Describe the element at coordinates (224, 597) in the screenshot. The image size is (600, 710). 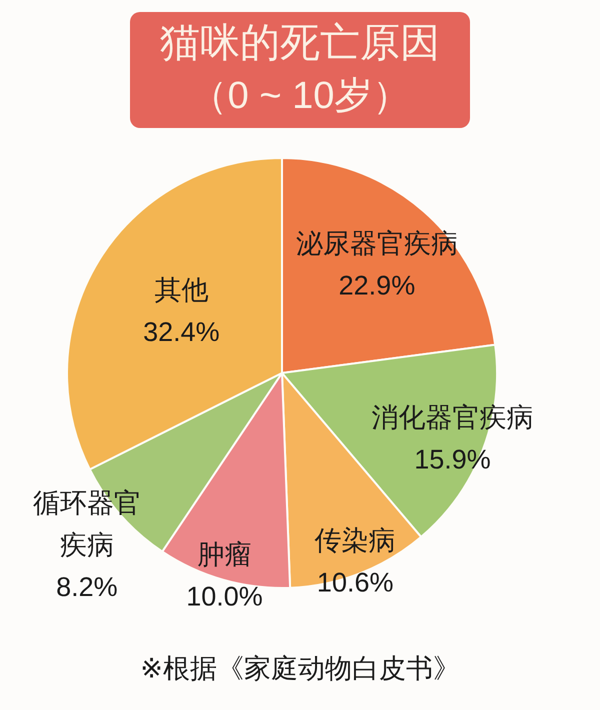
I see `data-label: 10.0%` at that location.